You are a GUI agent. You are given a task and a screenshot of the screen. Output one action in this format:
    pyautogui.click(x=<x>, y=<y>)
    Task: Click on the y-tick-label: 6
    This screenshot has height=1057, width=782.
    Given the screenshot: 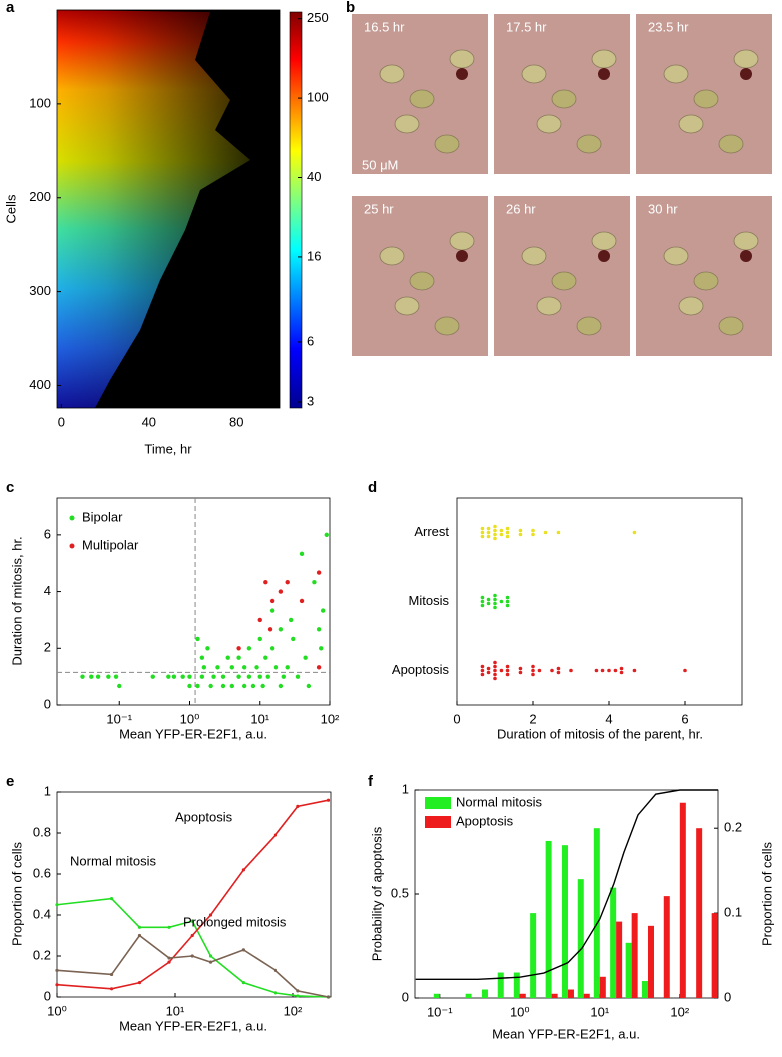 What is the action you would take?
    pyautogui.click(x=47, y=533)
    